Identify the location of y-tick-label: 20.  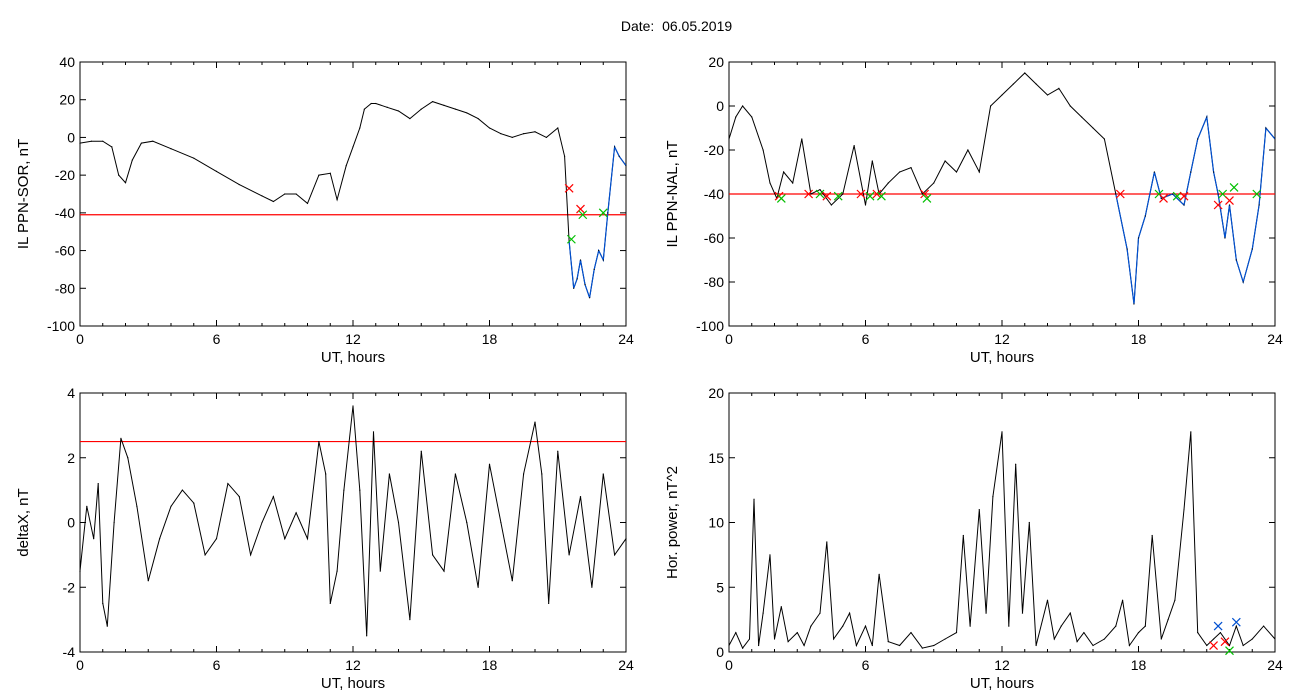
(716, 62).